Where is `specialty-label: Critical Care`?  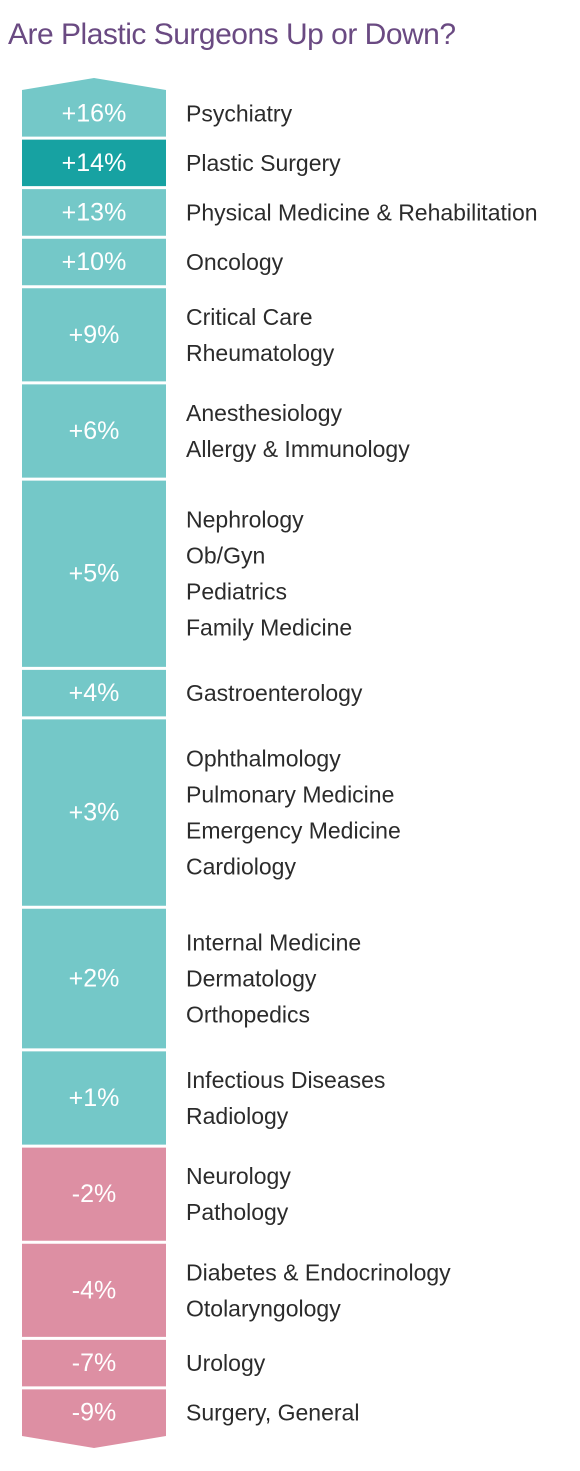
specialty-label: Critical Care is located at coordinates (249, 317).